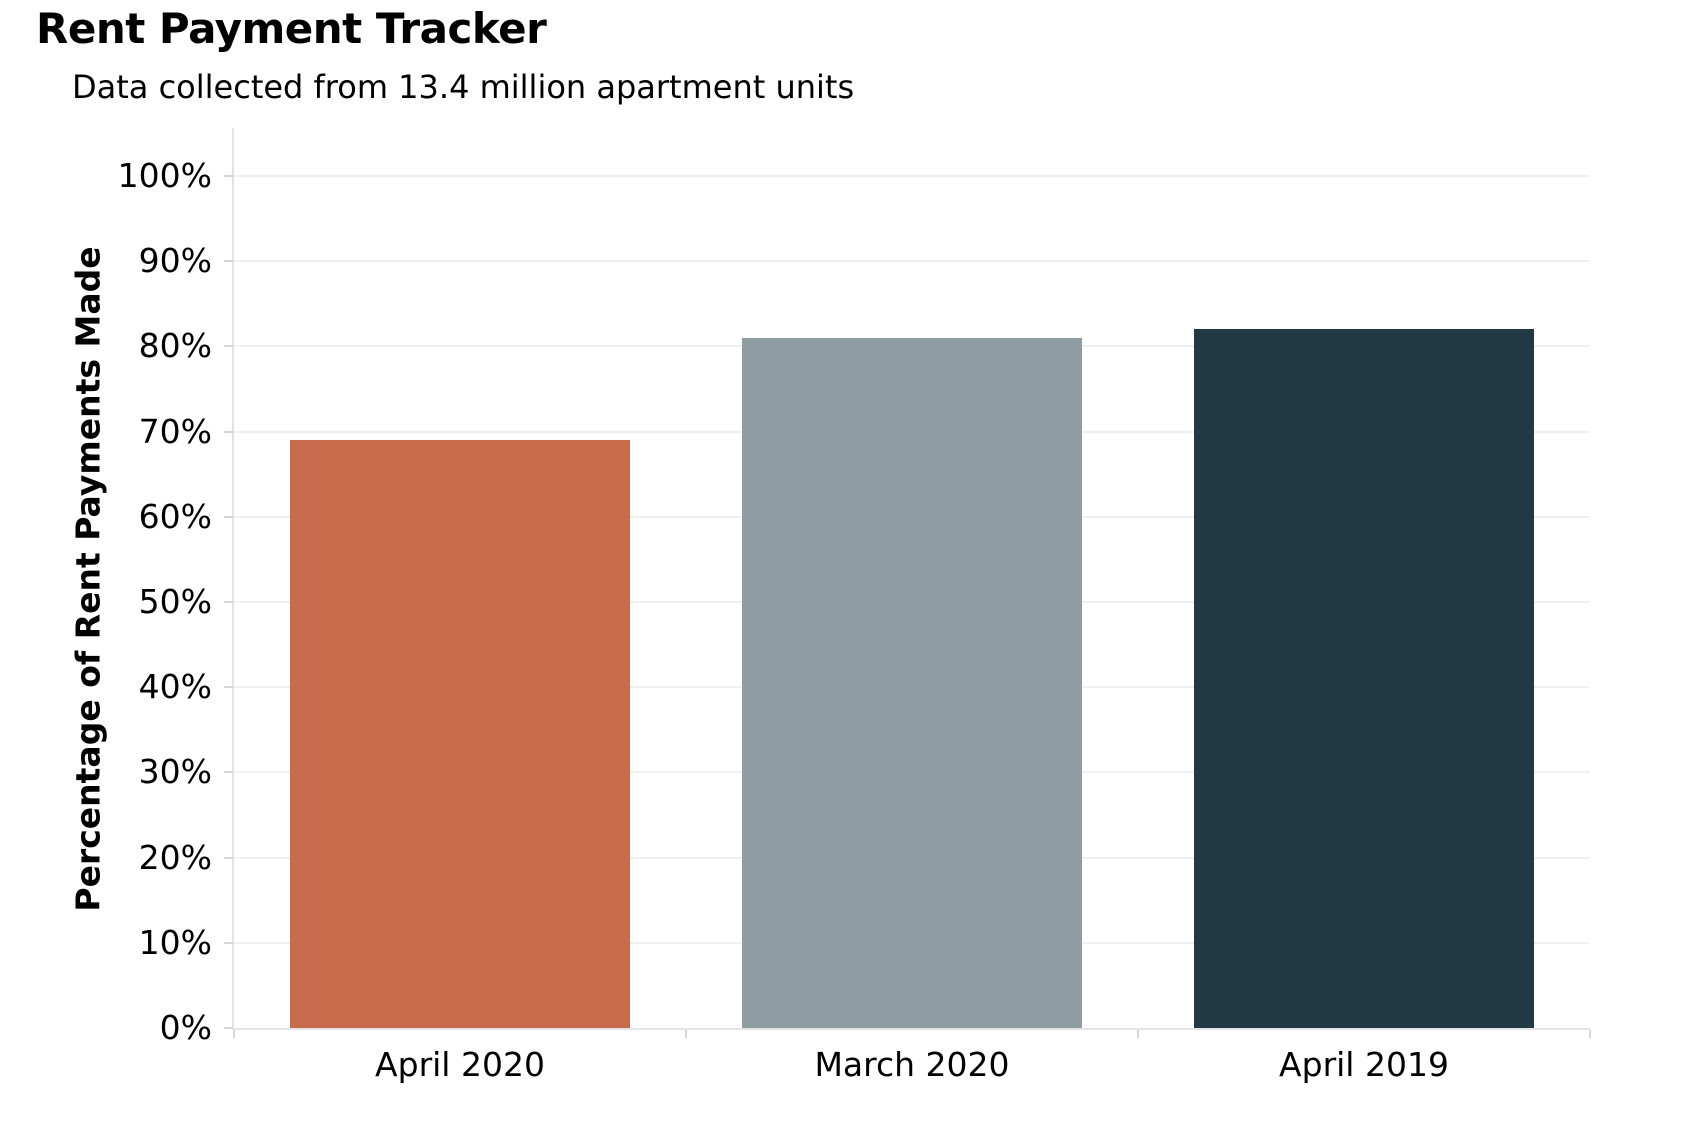  What do you see at coordinates (164, 175) in the screenshot?
I see `y-tick-label: 100%` at bounding box center [164, 175].